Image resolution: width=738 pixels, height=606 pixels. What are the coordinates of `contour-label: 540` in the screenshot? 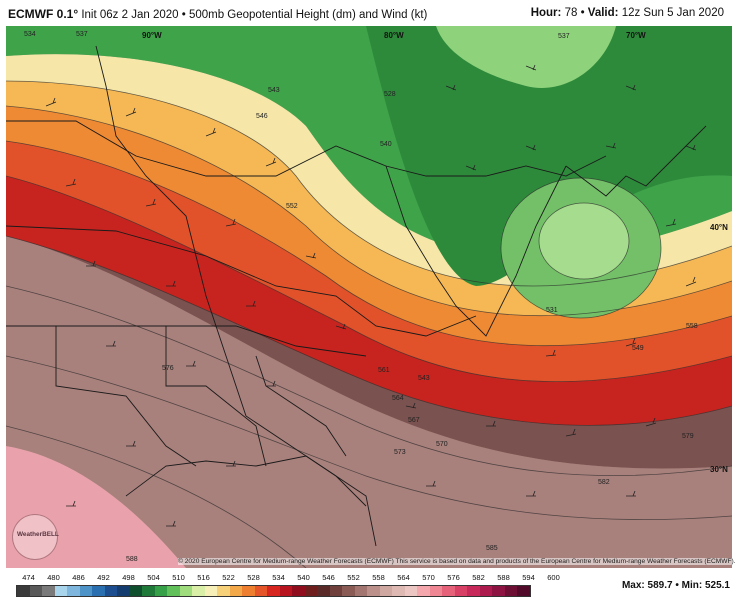 It's located at (386, 144).